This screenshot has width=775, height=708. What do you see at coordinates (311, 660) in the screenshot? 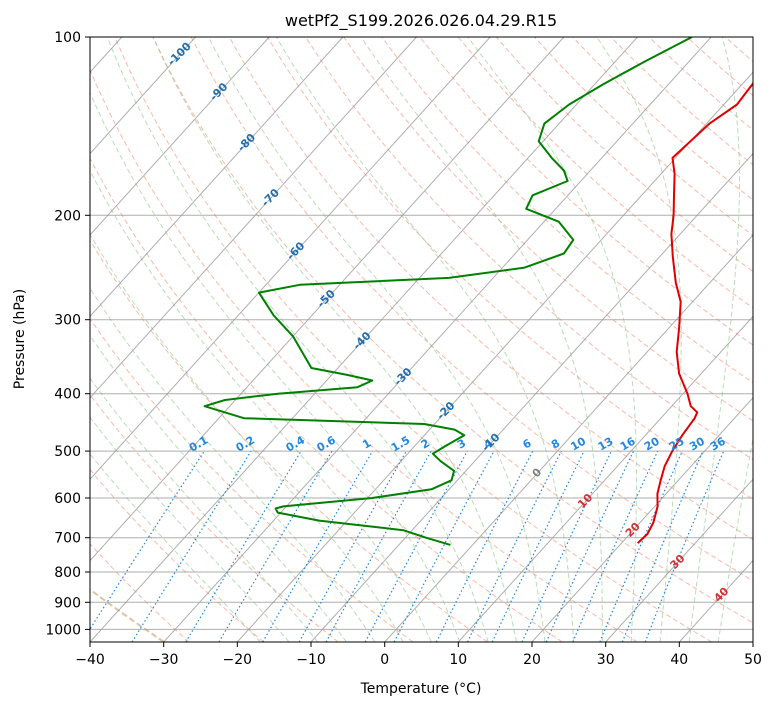
I see `x-tick-label: −10` at bounding box center [311, 660].